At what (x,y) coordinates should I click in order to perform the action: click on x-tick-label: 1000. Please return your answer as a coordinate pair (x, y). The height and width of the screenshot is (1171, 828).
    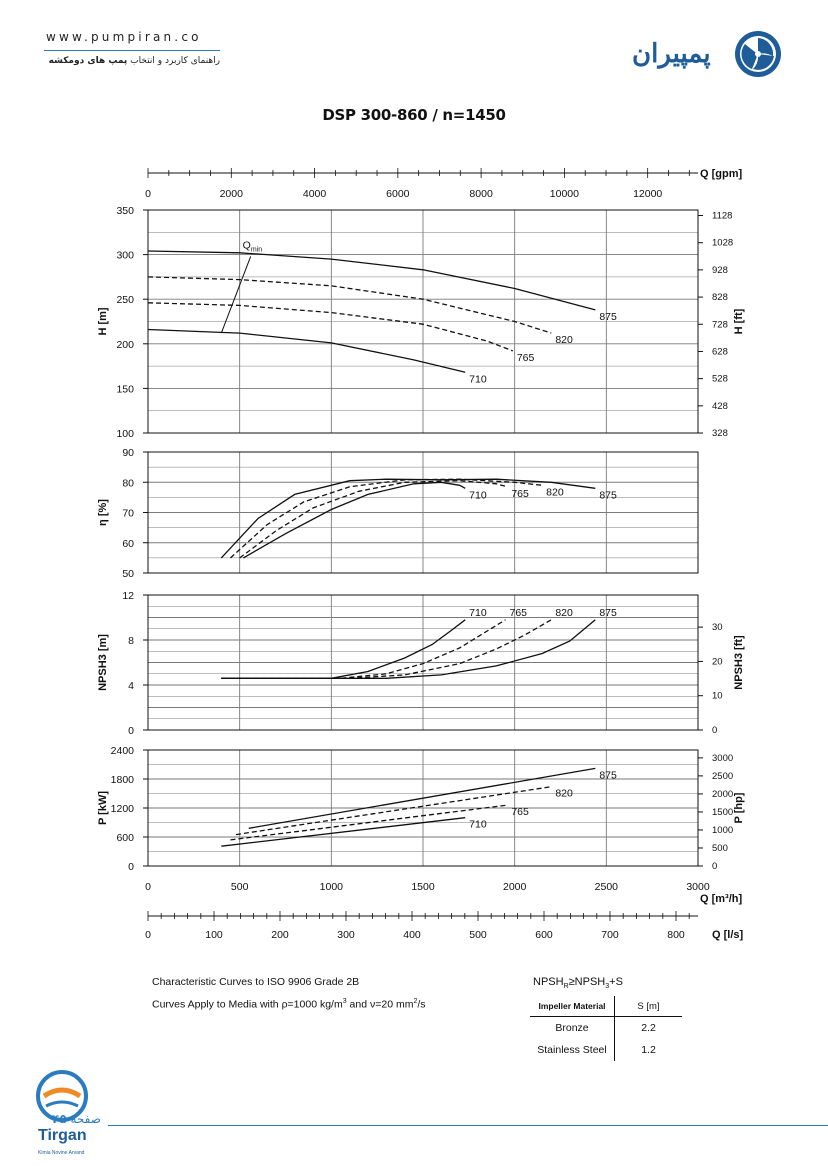
    Looking at the image, I should click on (332, 887).